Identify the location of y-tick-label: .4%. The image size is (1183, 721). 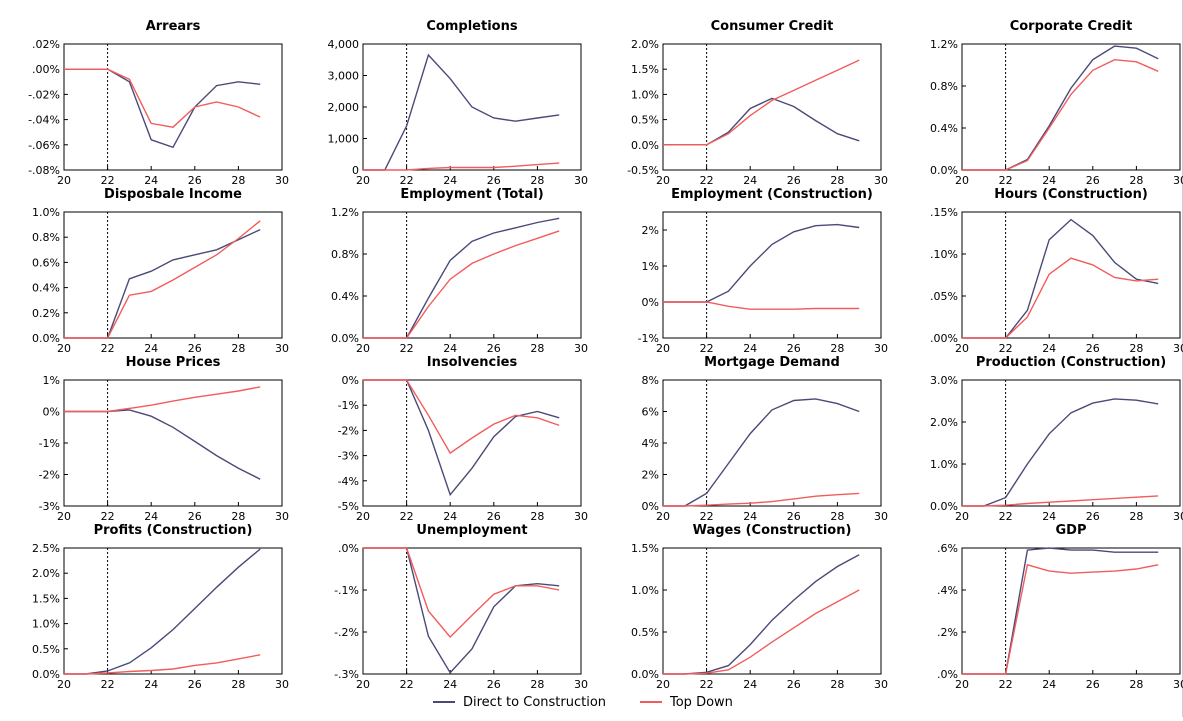
(947, 590).